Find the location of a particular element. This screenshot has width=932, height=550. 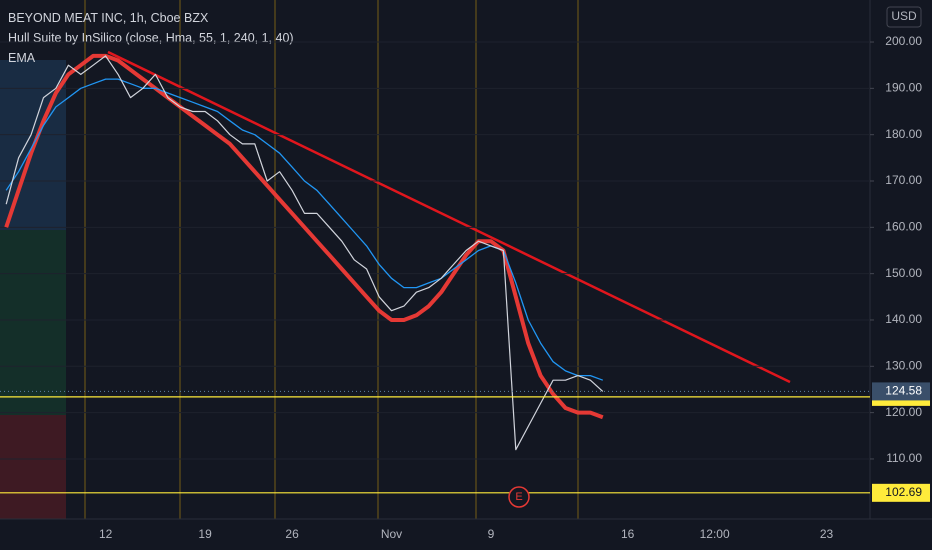

level-label: 102.69 is located at coordinates (903, 492).